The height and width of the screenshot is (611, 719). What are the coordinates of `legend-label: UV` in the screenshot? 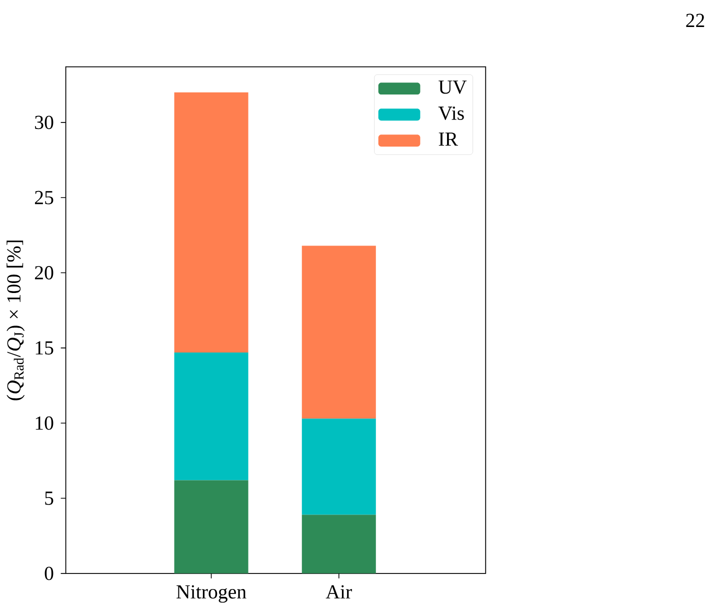 It's located at (452, 87).